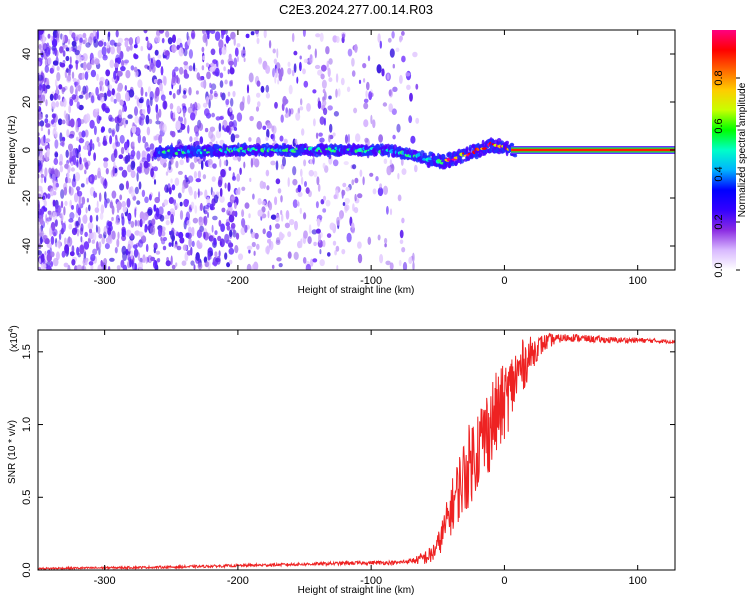 This screenshot has width=750, height=600. What do you see at coordinates (27, 198) in the screenshot?
I see `heatmap-y-tick-label: -20` at bounding box center [27, 198].